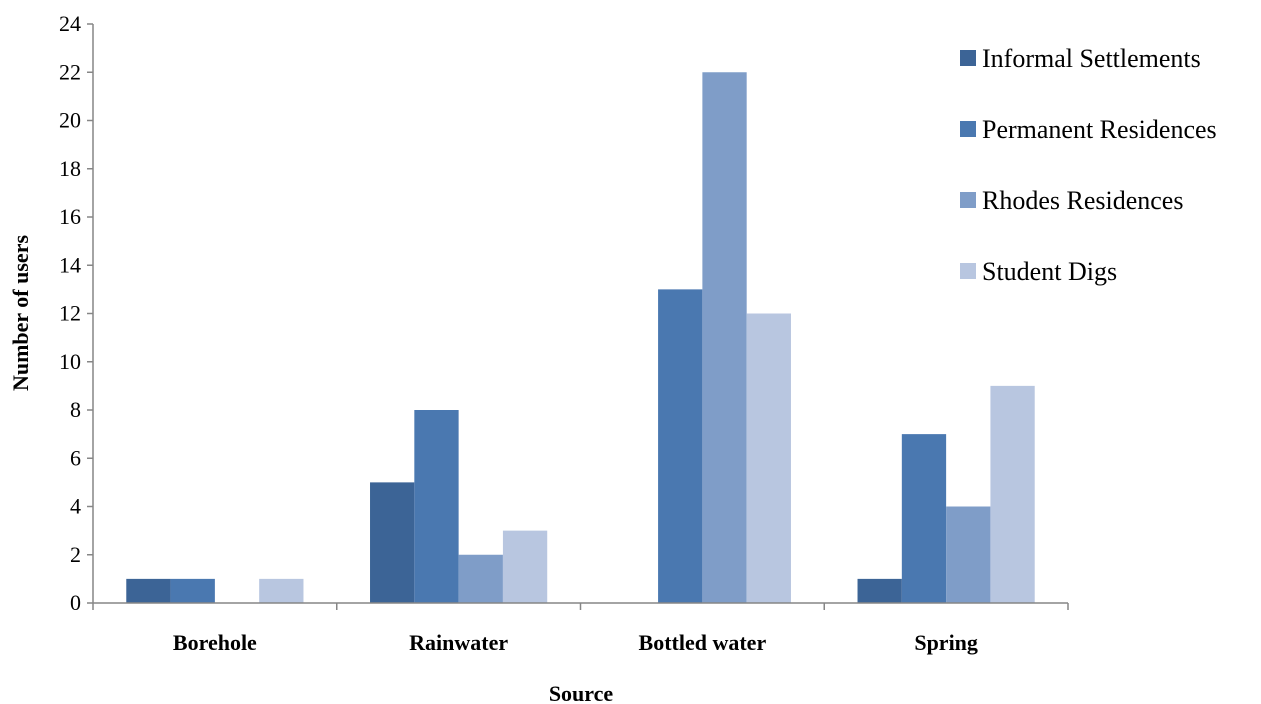 This screenshot has height=704, width=1261. Describe the element at coordinates (70, 313) in the screenshot. I see `y-tick-label: 12` at that location.